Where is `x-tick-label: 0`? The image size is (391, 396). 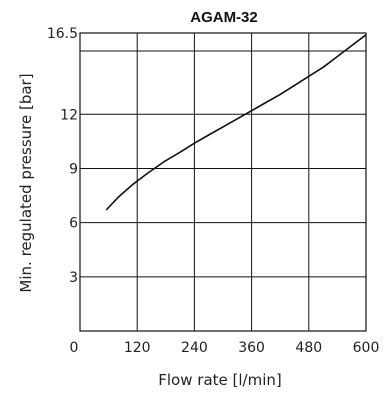
x-tick-label: 0 is located at coordinates (74, 348).